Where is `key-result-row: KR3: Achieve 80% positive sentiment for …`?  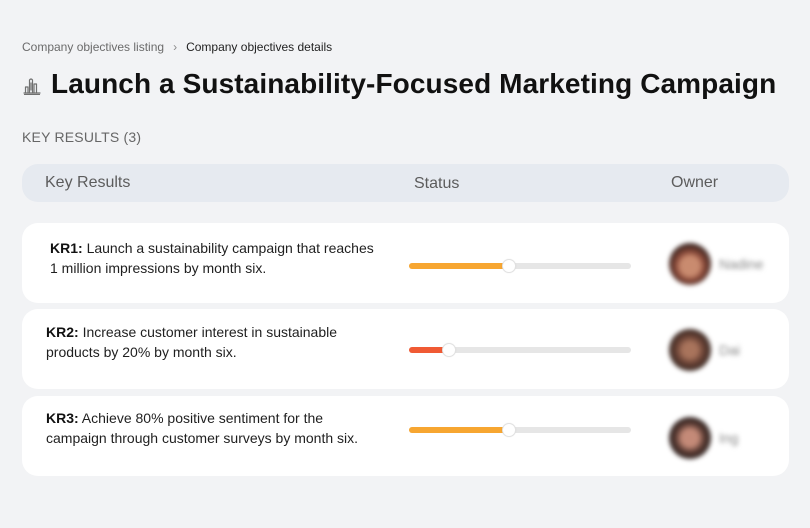 key-result-row: KR3: Achieve 80% positive sentiment for … is located at coordinates (405, 436).